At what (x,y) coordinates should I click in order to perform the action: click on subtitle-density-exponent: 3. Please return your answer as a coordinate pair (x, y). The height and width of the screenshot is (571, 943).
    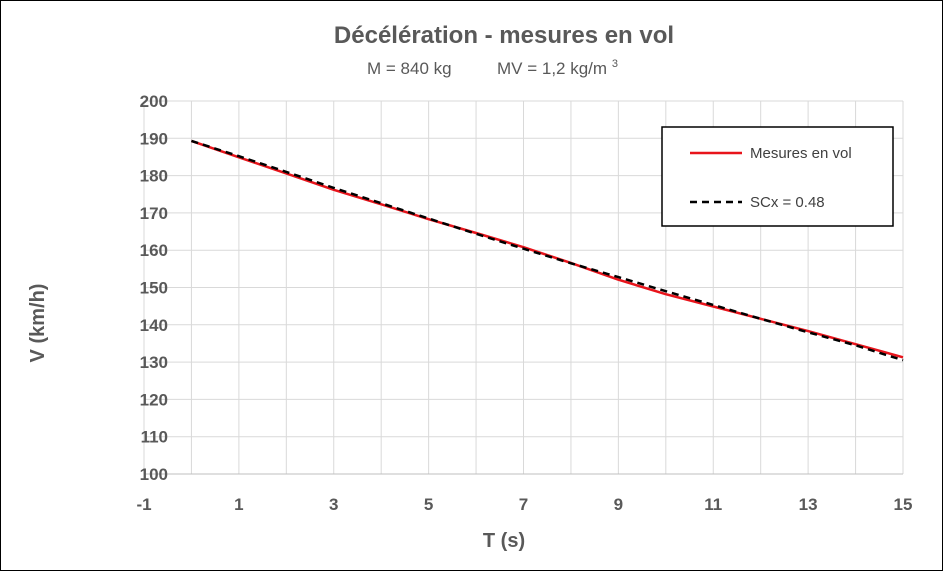
    Looking at the image, I should click on (615, 64).